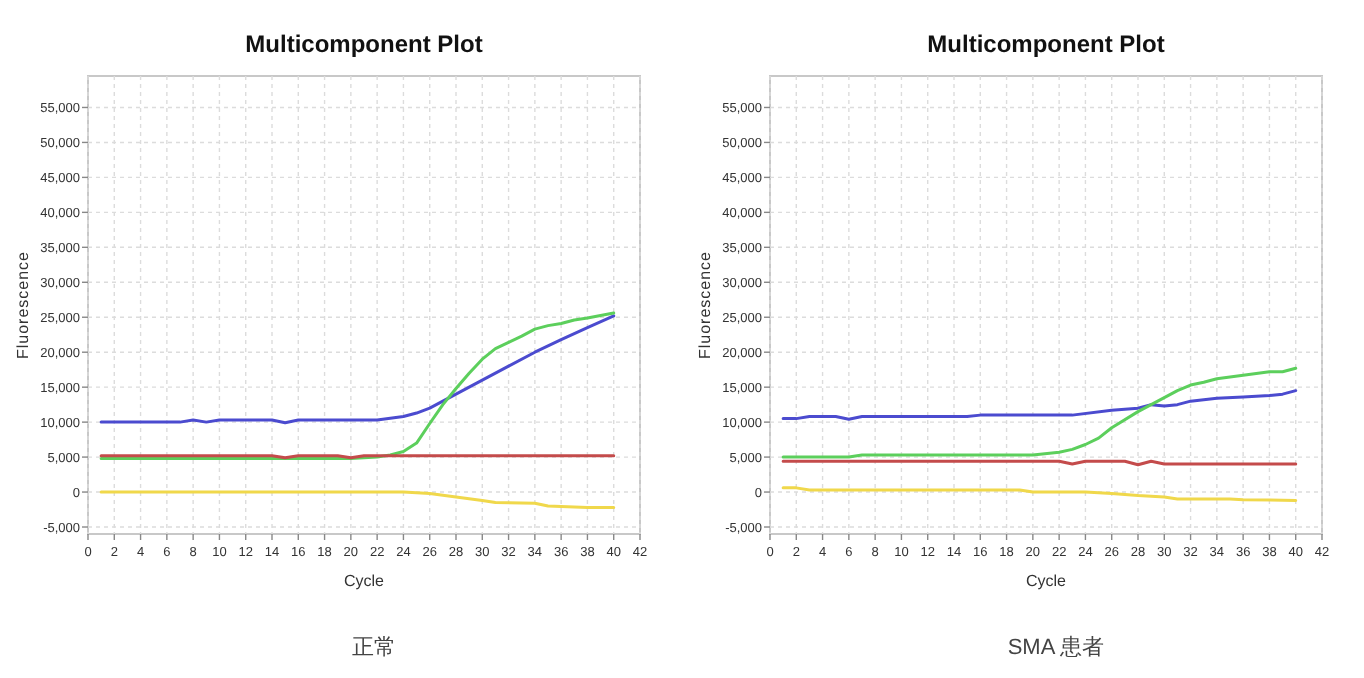  Describe the element at coordinates (1056, 647) in the screenshot. I see `text: SMA 患者` at that location.